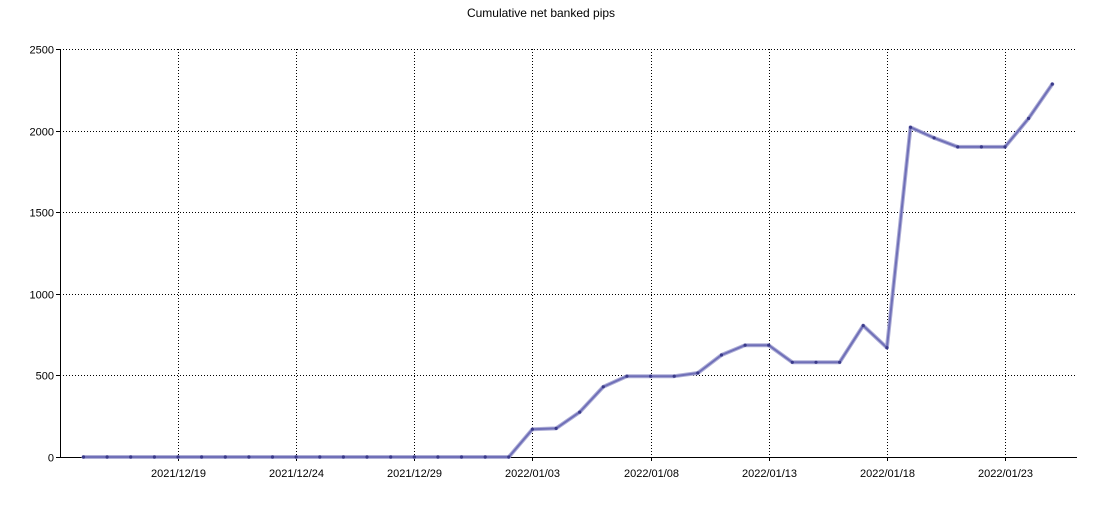  Describe the element at coordinates (51, 459) in the screenshot. I see `y-tick-label: 0` at that location.